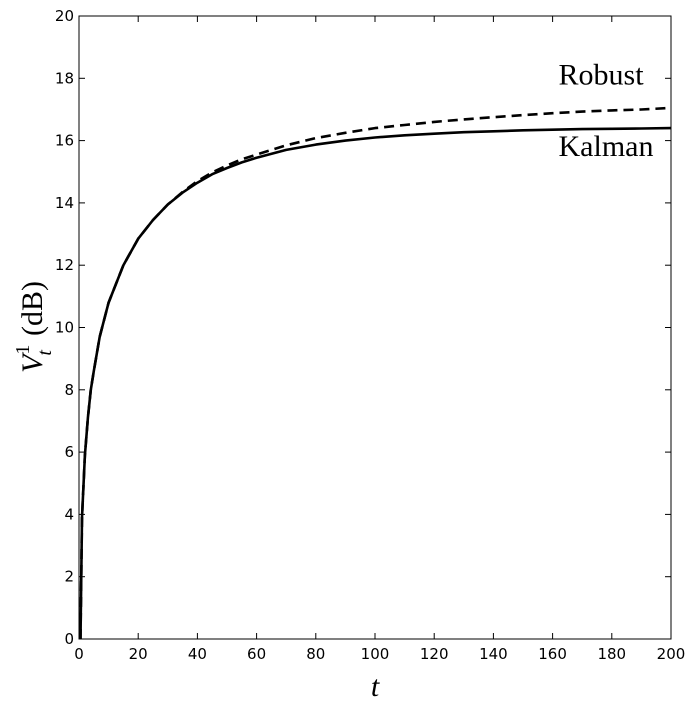 This screenshot has width=689, height=702. I want to click on y-tick-label: 2, so click(69, 577).